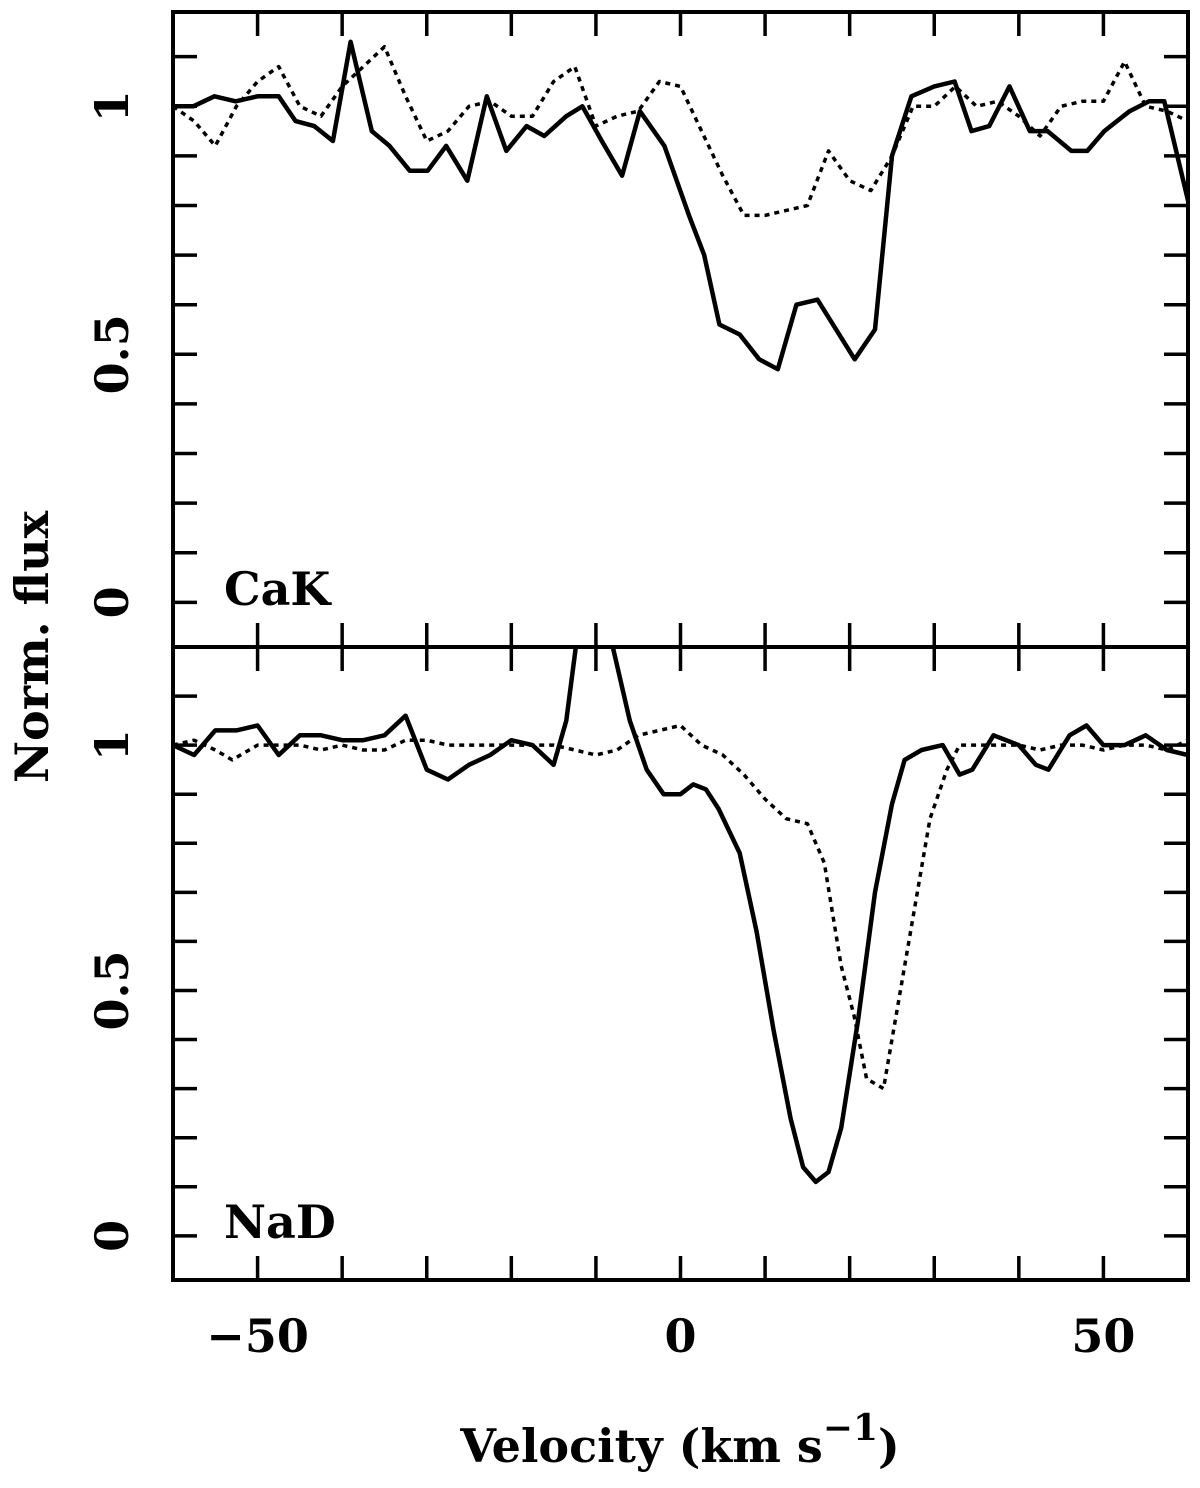 Image resolution: width=1200 pixels, height=1488 pixels. I want to click on x-tick-label: 50, so click(1103, 1336).